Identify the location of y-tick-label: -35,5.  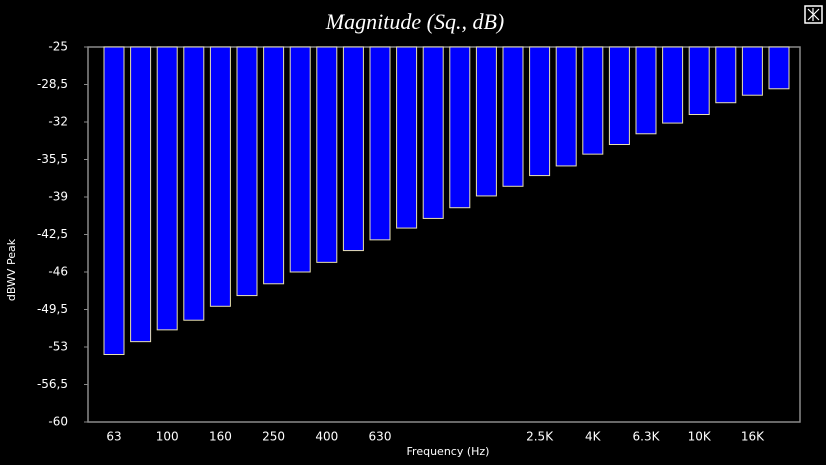
(52, 159).